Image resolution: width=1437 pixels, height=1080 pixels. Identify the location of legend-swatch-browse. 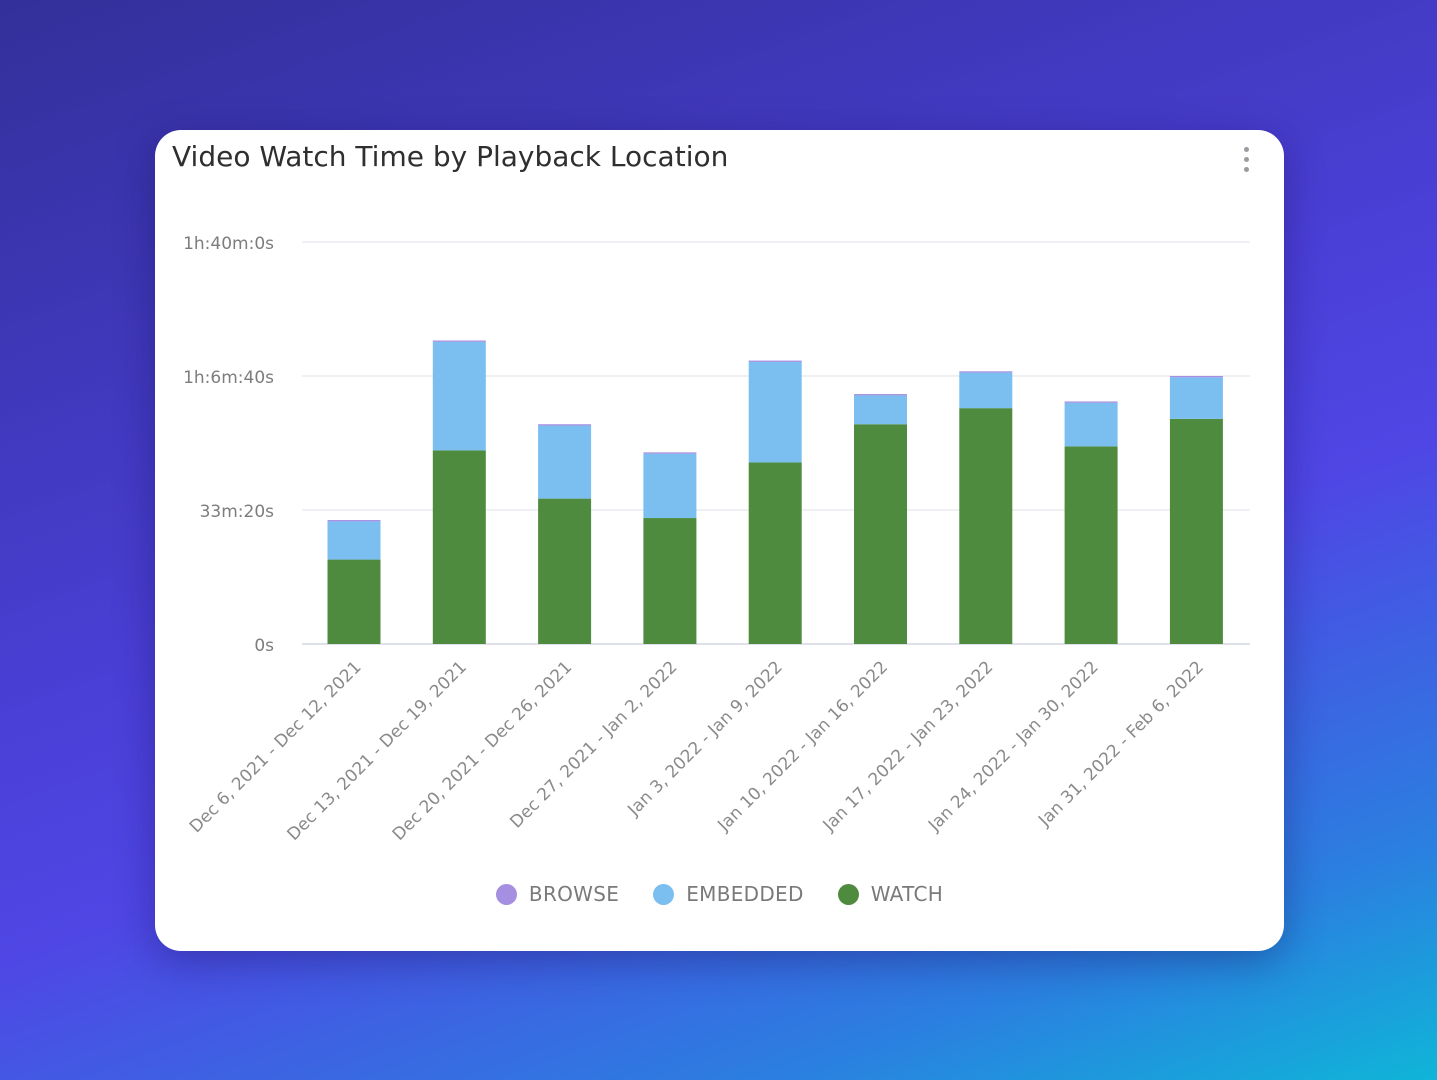
(506, 894).